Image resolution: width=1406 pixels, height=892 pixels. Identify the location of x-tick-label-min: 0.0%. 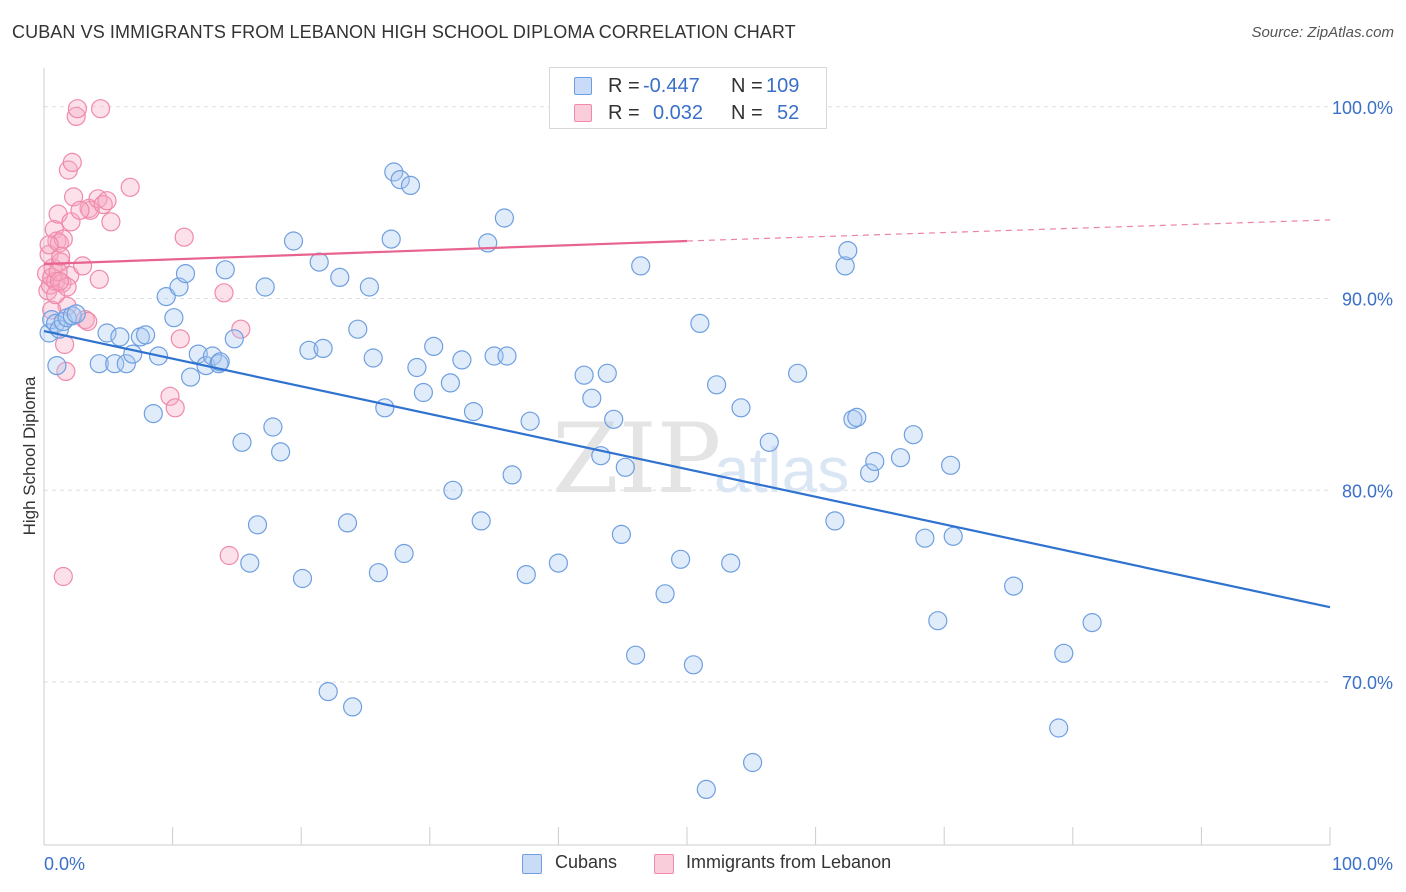
(64, 864).